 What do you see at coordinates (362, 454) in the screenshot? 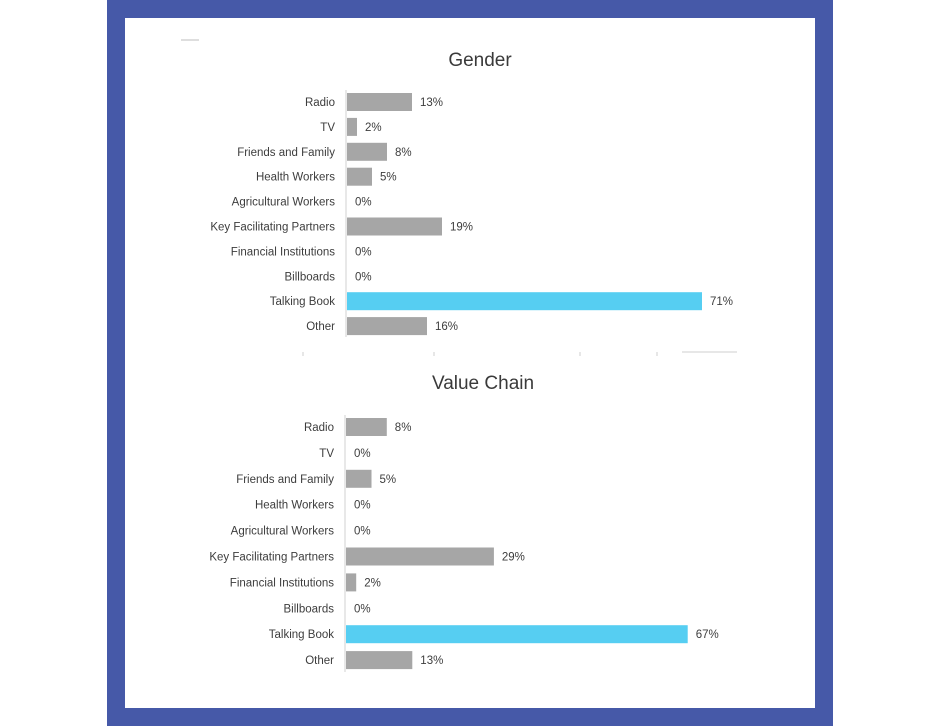
I see `value-label-tv: 0%` at bounding box center [362, 454].